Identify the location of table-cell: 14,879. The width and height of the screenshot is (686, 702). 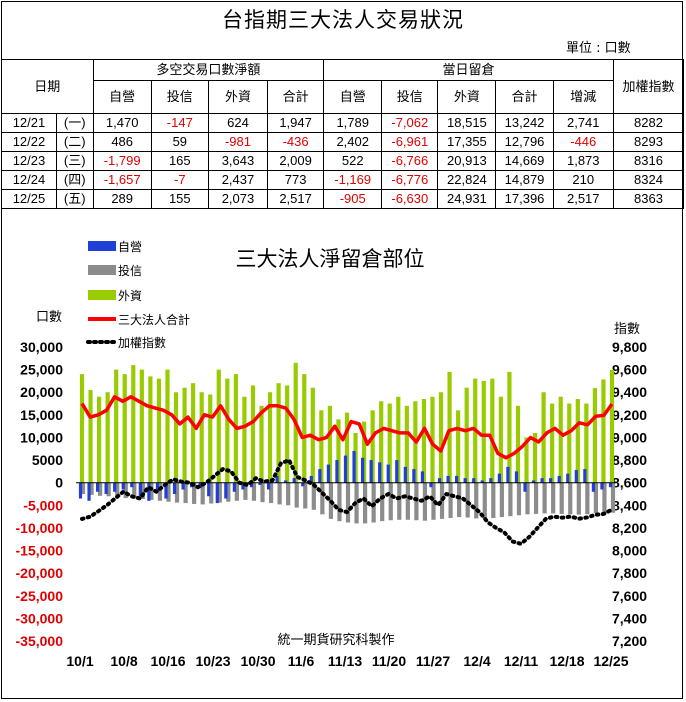
(524, 180).